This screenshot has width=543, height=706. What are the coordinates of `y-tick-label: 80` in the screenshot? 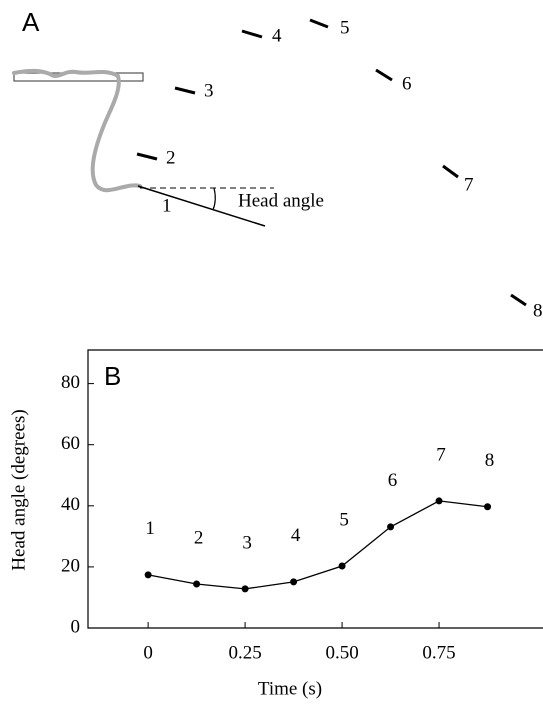 It's located at (70, 382).